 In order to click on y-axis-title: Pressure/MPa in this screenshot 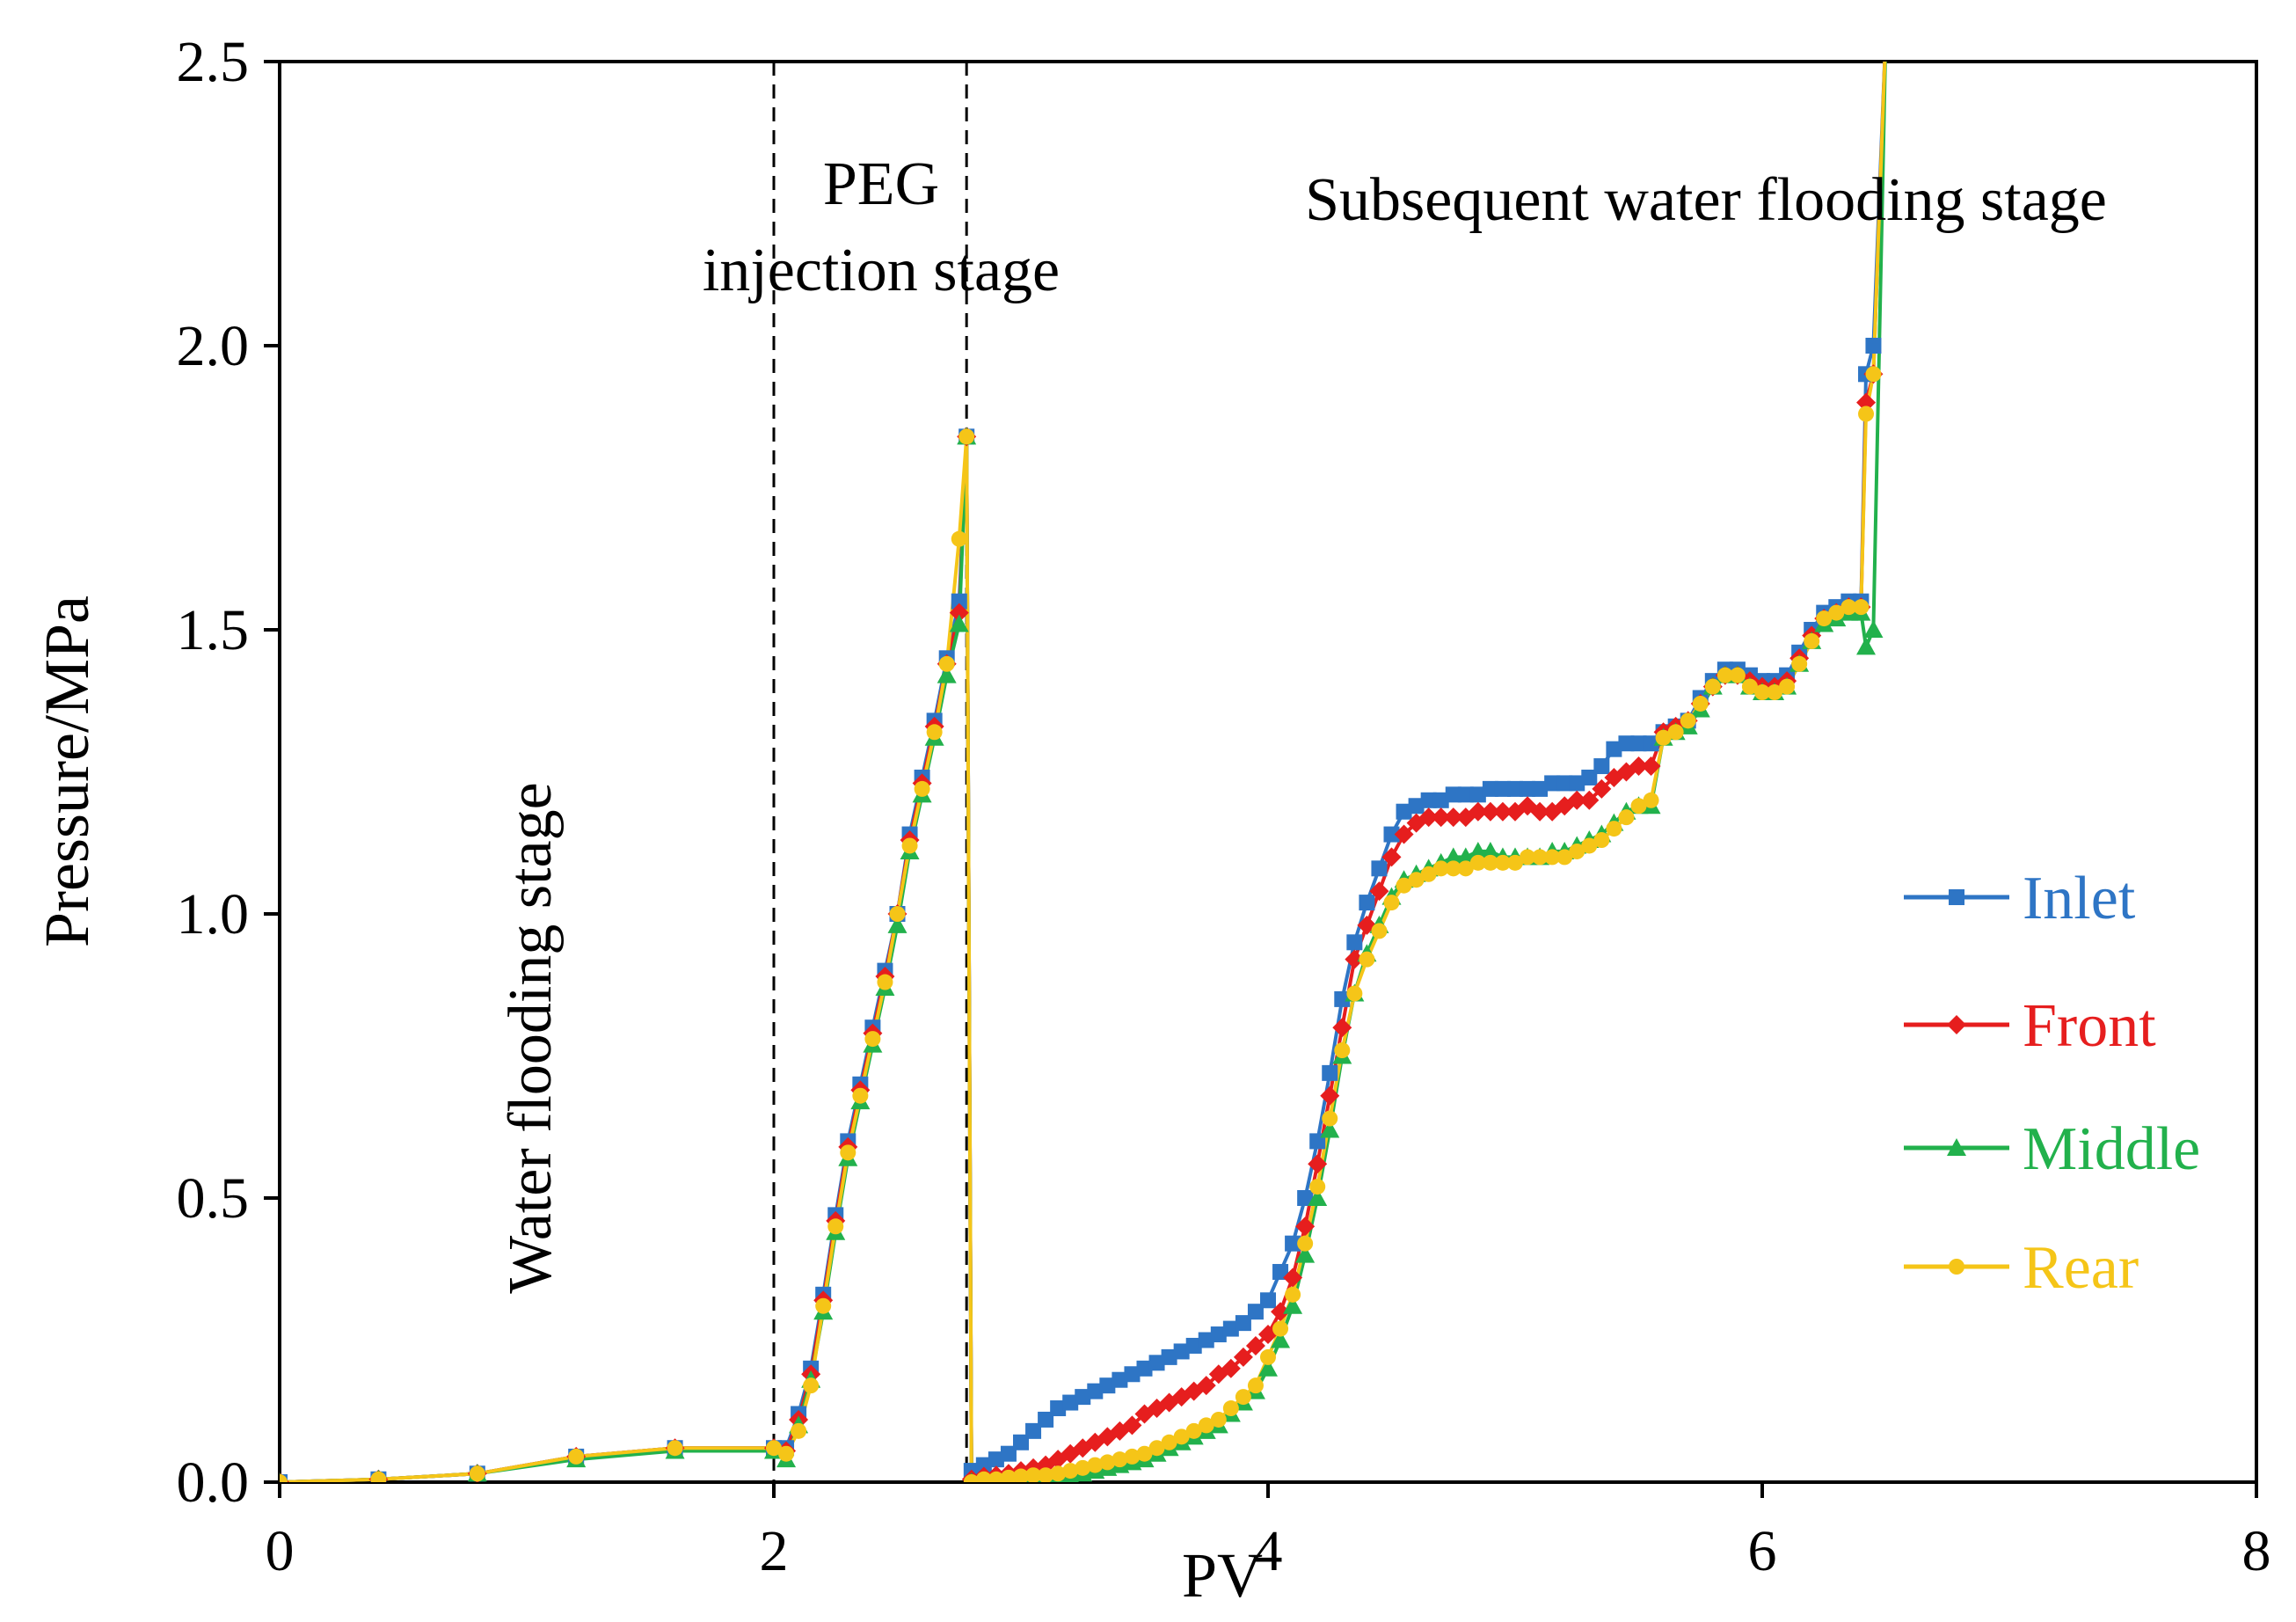, I will do `click(67, 771)`.